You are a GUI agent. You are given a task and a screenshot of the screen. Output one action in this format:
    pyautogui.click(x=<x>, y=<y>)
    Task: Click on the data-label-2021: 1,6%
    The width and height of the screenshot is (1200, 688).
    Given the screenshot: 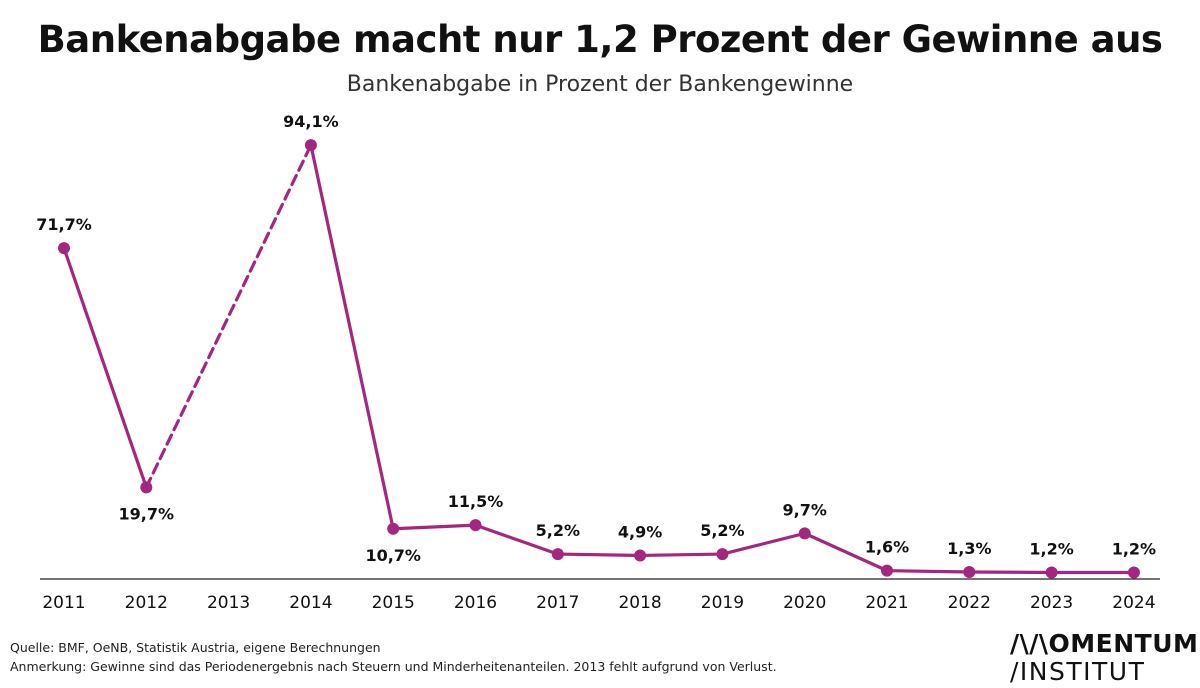 What is the action you would take?
    pyautogui.click(x=887, y=547)
    